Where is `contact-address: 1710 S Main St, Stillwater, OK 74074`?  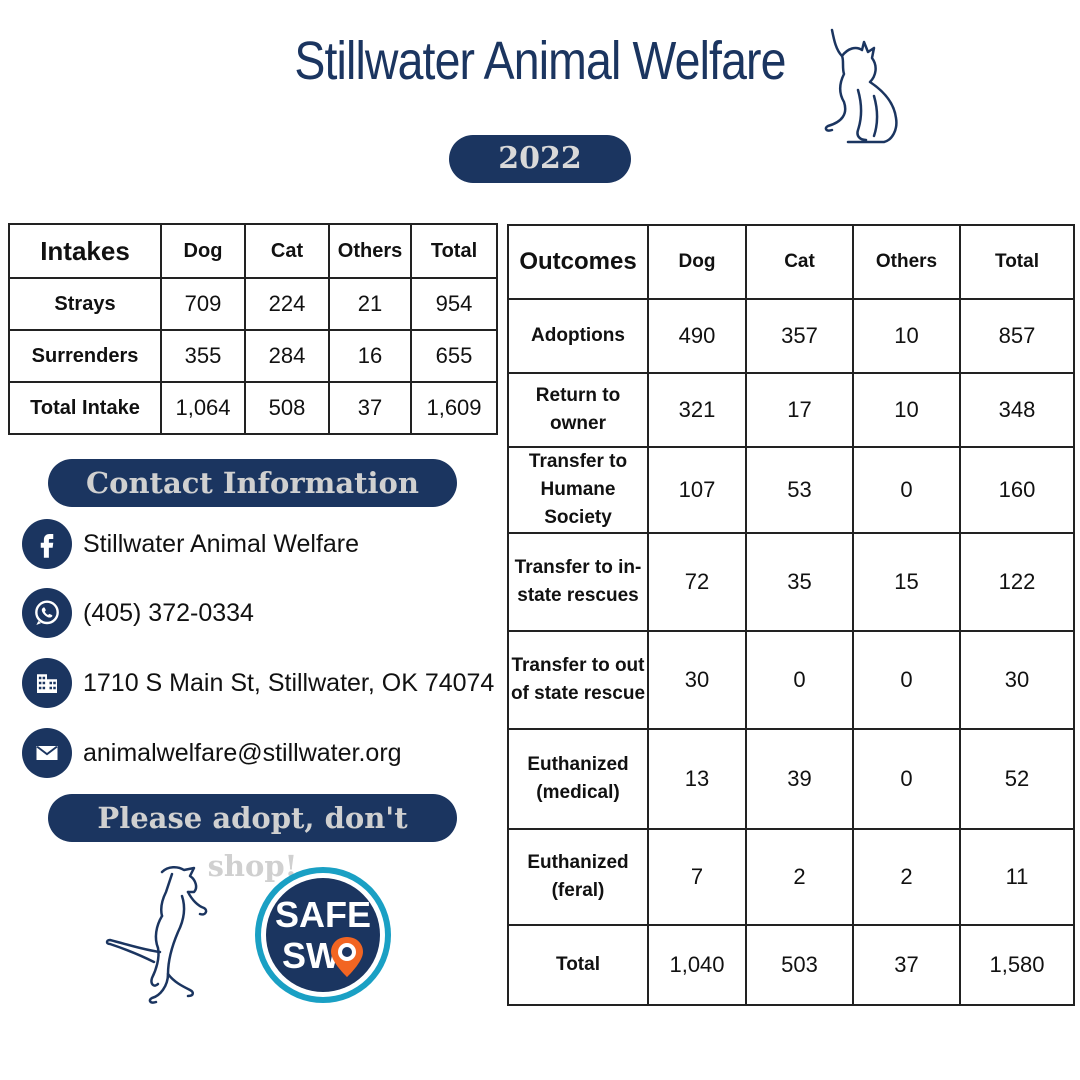
contact-address: 1710 S Main St, Stillwater, OK 74074 is located at coordinates (258, 683).